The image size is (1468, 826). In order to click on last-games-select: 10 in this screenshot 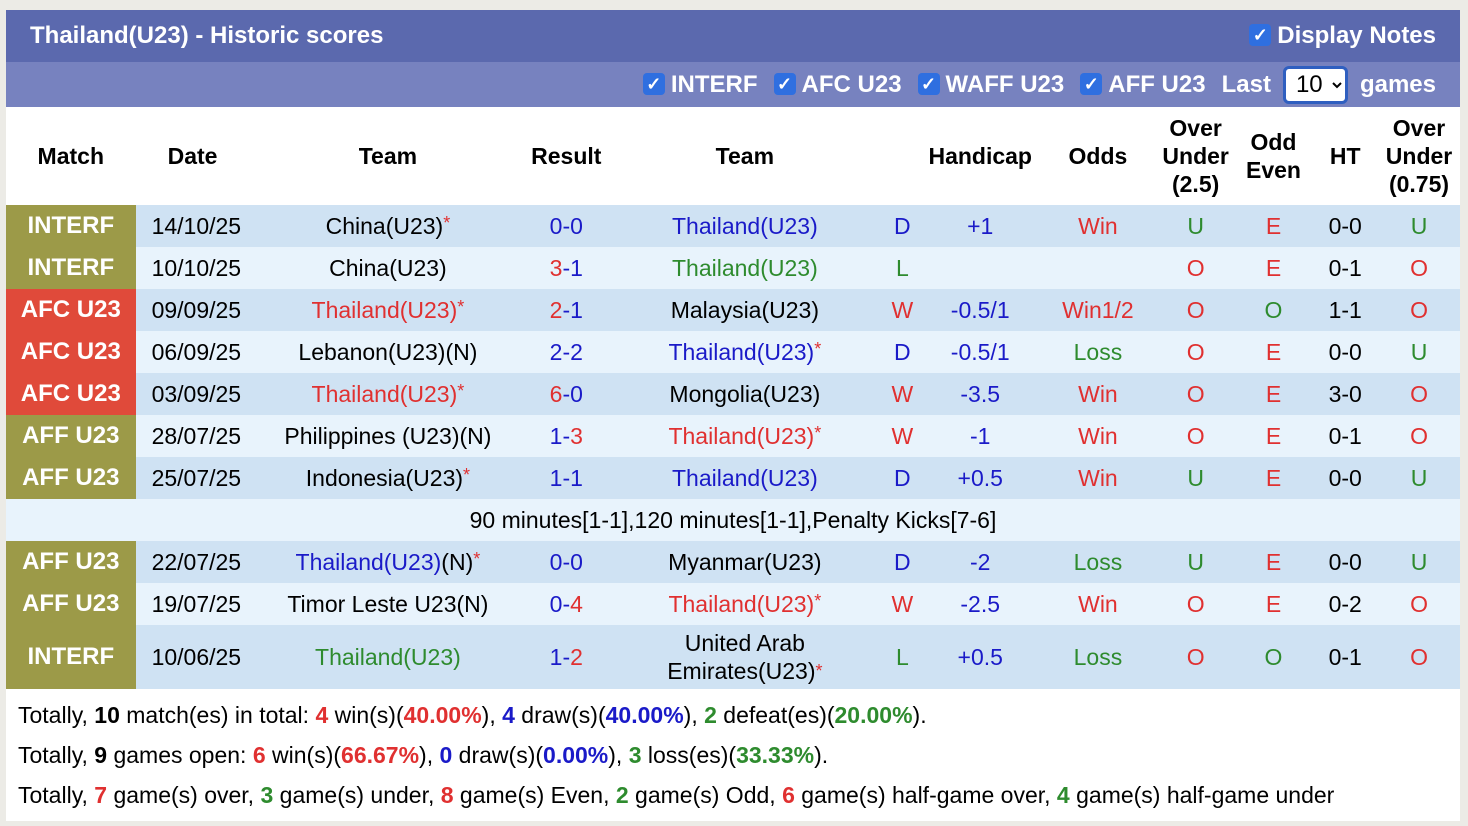, I will do `click(1315, 84)`.